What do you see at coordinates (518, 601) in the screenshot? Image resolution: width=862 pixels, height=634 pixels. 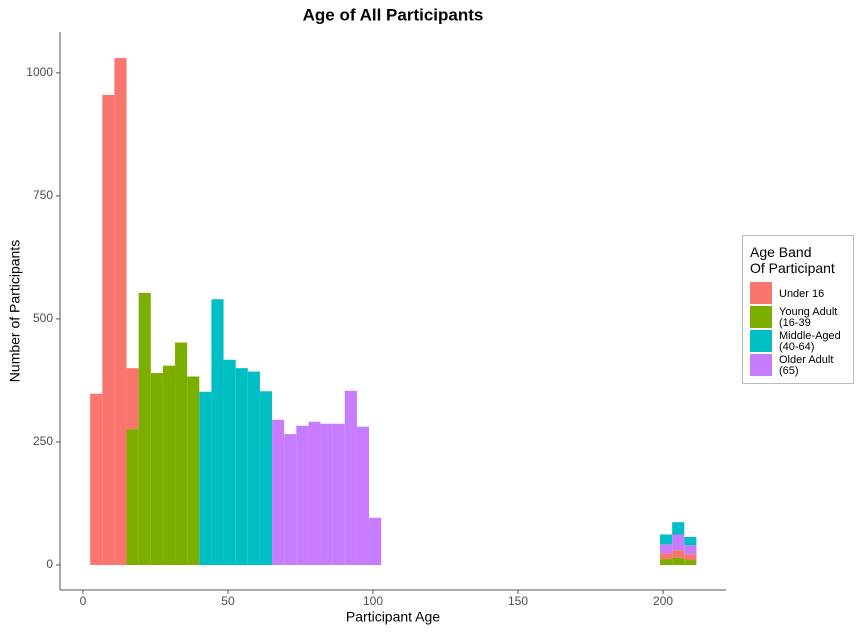 I see `x-tick-label: 150` at bounding box center [518, 601].